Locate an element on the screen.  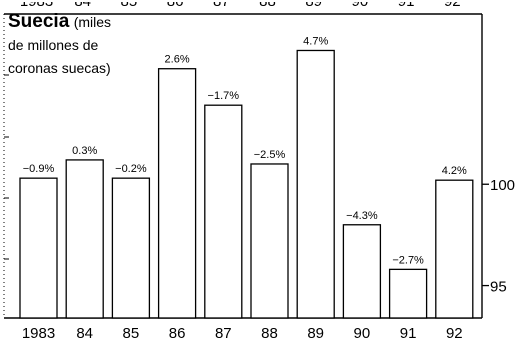
top-cut-label: 89 is located at coordinates (313, 5).